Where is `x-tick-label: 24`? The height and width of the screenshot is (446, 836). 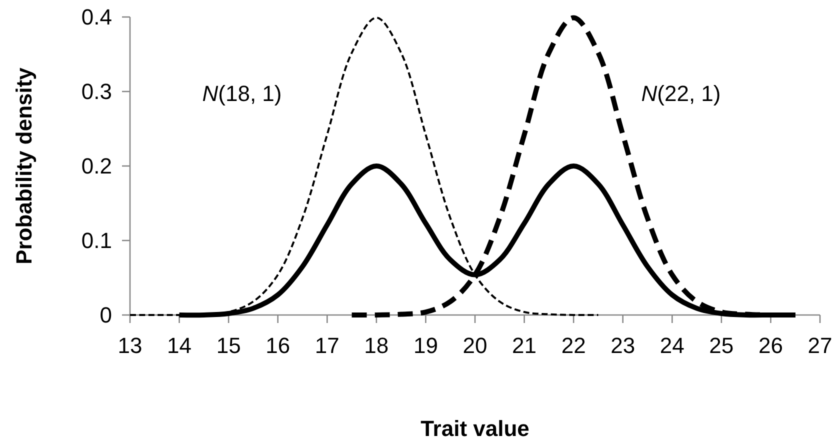
x-tick-label: 24 is located at coordinates (672, 345).